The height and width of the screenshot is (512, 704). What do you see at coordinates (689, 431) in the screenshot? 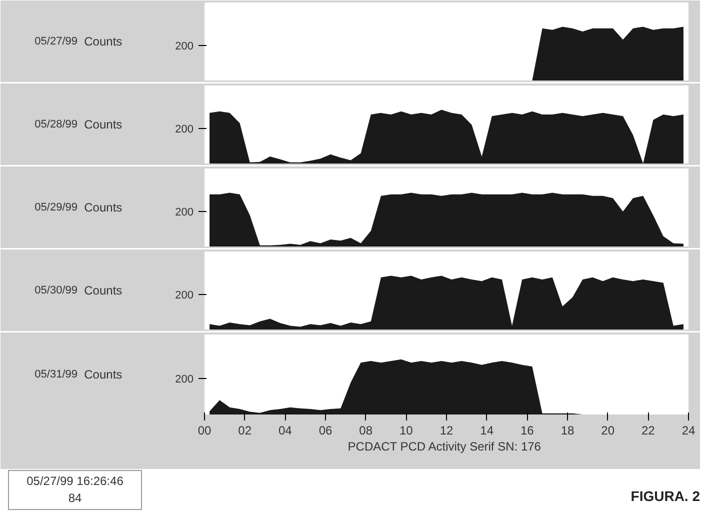
I see `x-tick-label: 24` at bounding box center [689, 431].